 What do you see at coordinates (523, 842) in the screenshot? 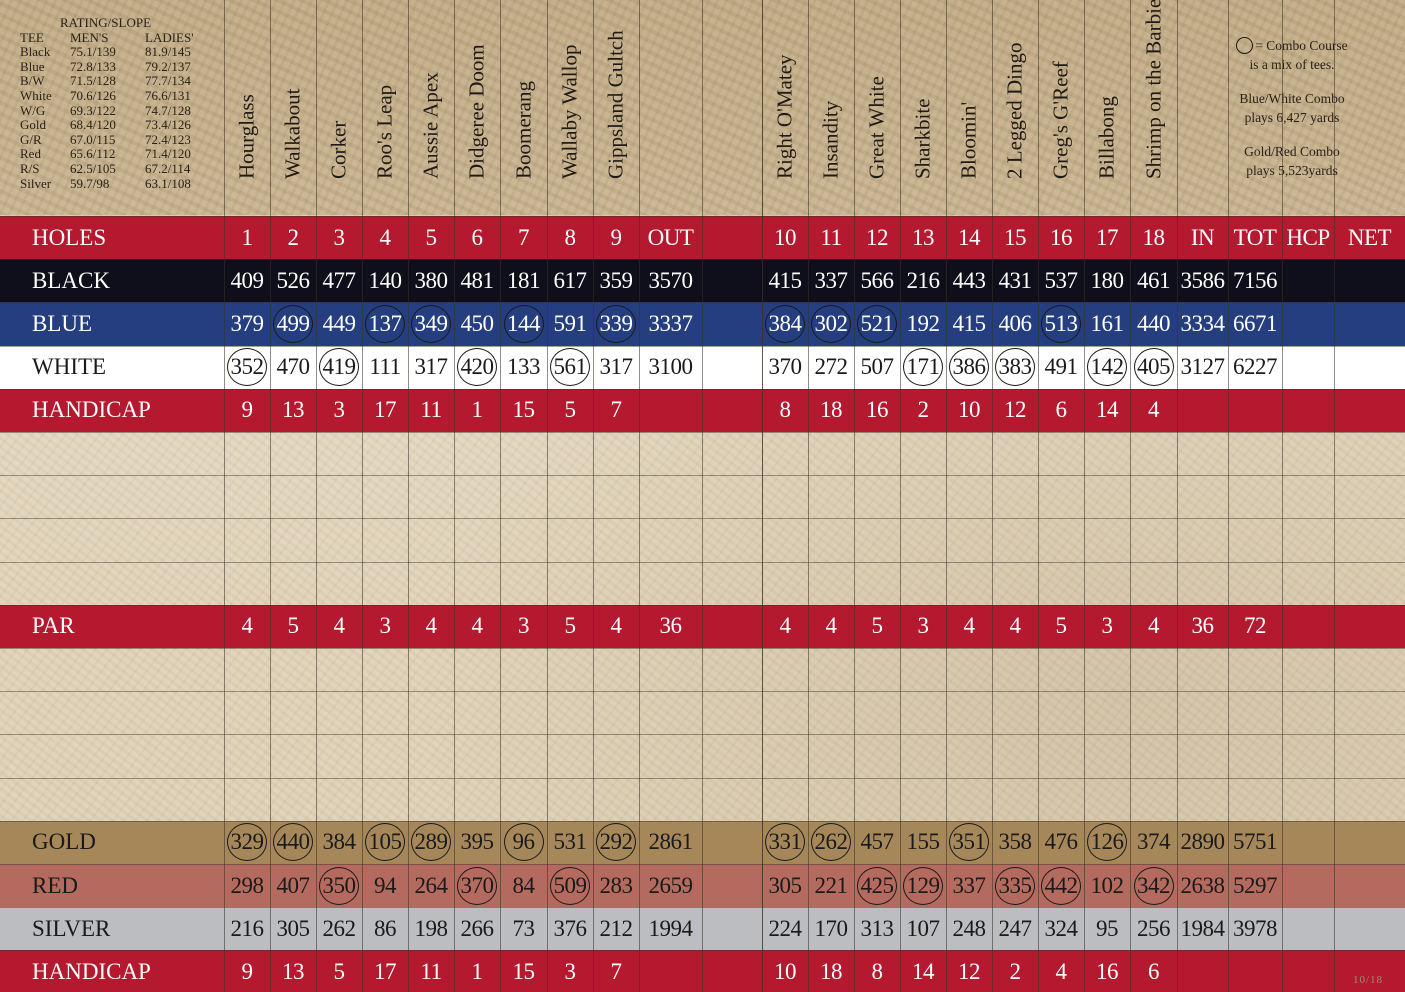
I see `combo-circled-value: 96` at bounding box center [523, 842].